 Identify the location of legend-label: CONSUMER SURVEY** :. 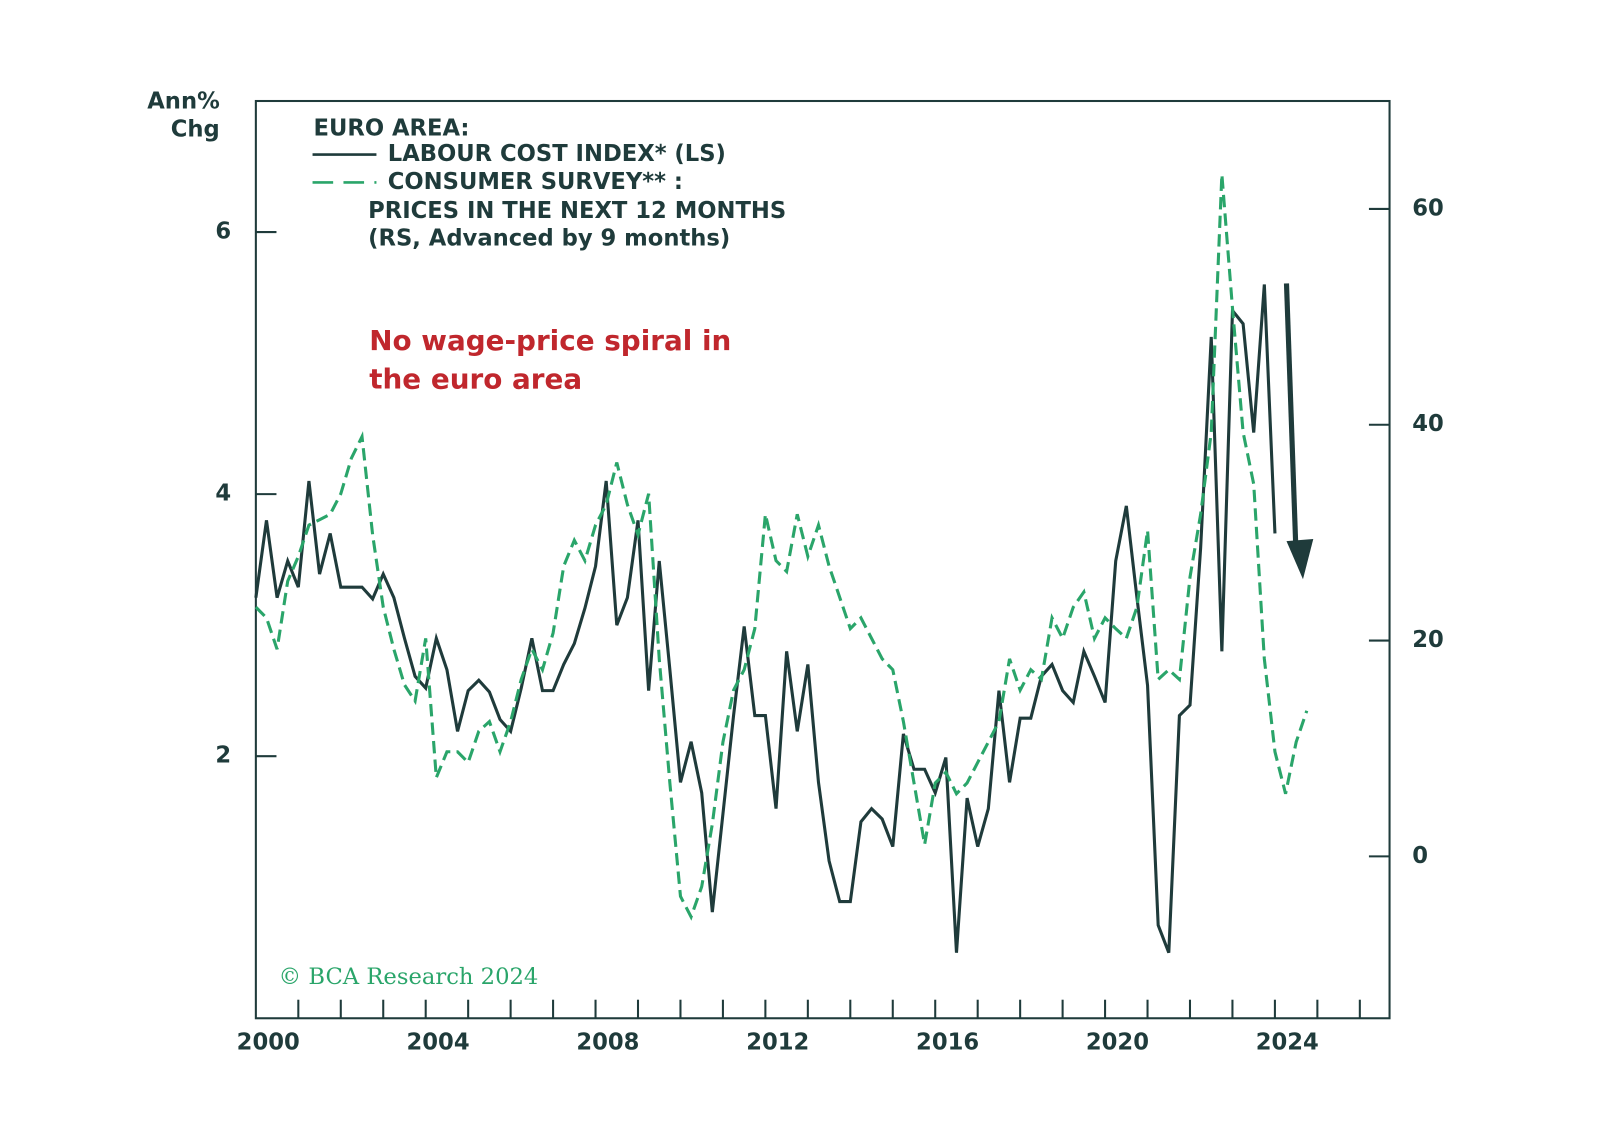
(535, 182).